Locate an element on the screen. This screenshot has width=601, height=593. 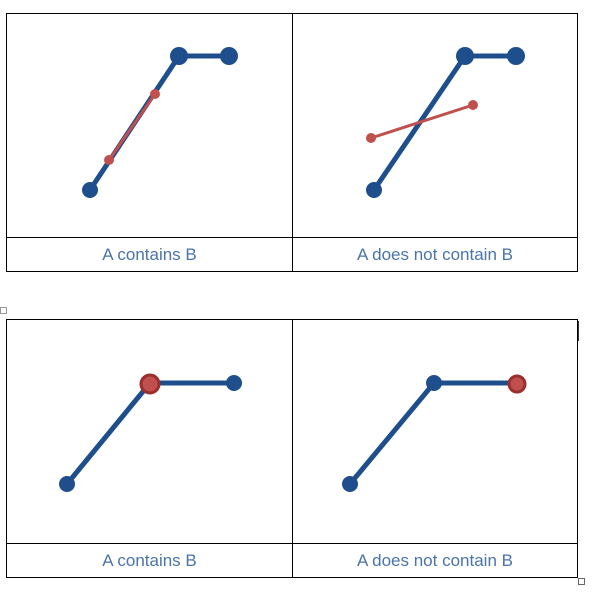
table-resize-handle-icon is located at coordinates (581, 581).